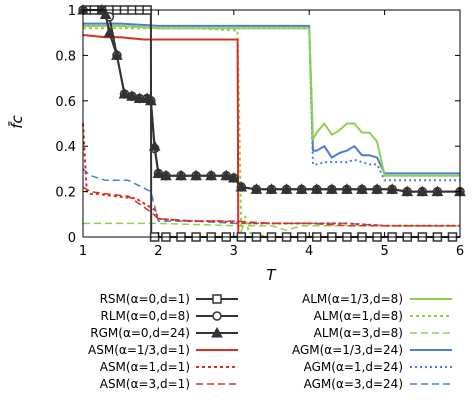 This screenshot has height=404, width=474. What do you see at coordinates (271, 275) in the screenshot?
I see `x-axis-label: T` at bounding box center [271, 275].